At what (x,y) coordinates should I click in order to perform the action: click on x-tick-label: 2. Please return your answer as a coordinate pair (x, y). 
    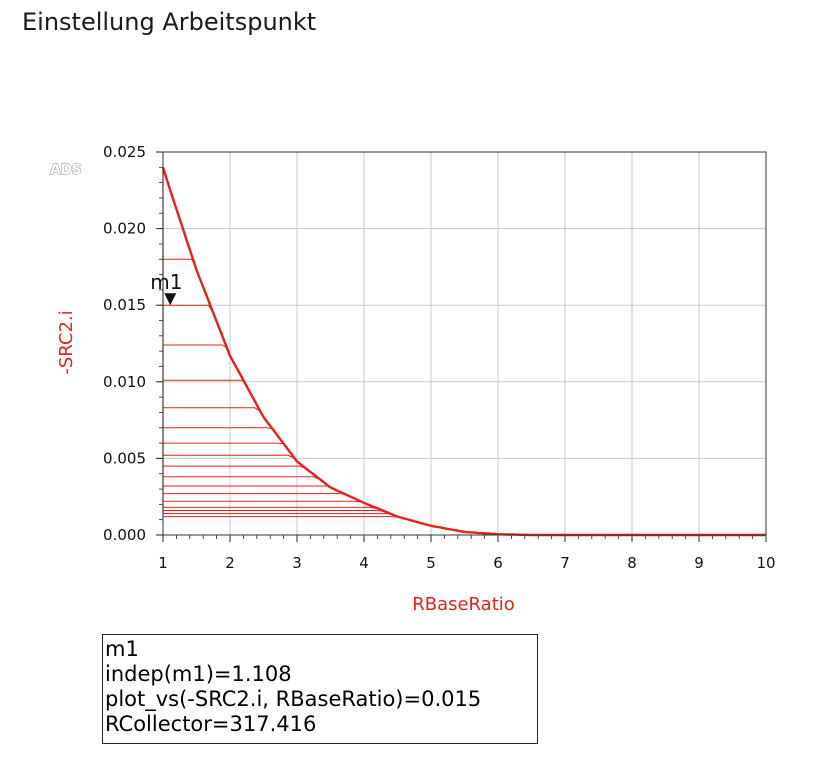
    Looking at the image, I should click on (230, 563).